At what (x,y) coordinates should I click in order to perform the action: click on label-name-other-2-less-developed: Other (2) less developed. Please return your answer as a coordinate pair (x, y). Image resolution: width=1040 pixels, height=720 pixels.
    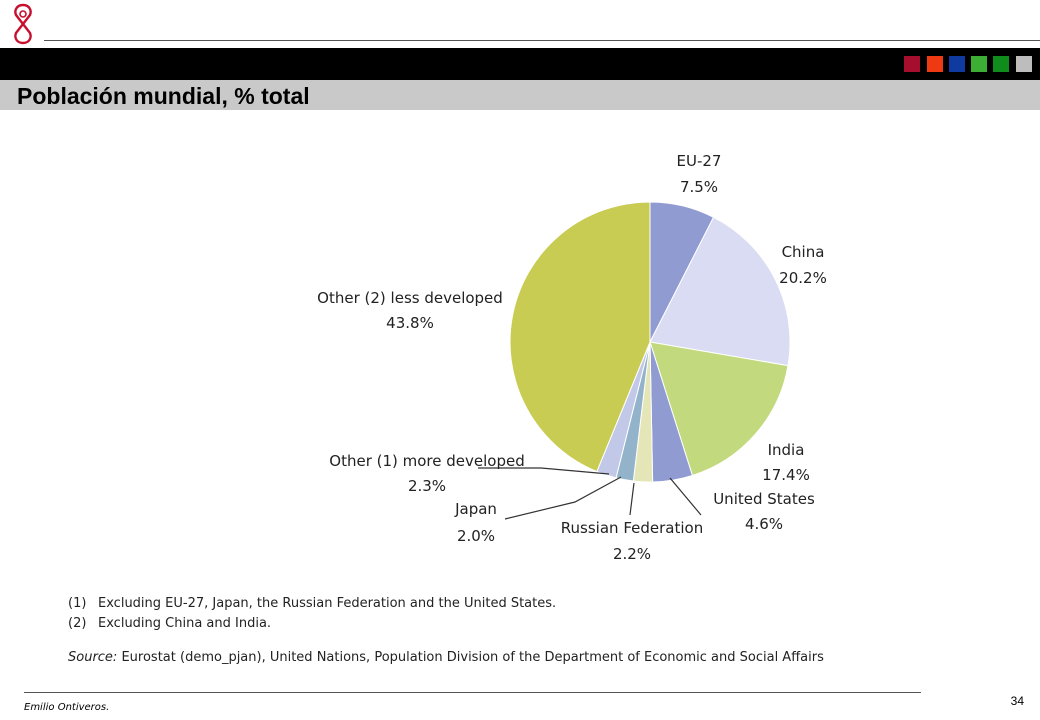
    Looking at the image, I should click on (410, 298).